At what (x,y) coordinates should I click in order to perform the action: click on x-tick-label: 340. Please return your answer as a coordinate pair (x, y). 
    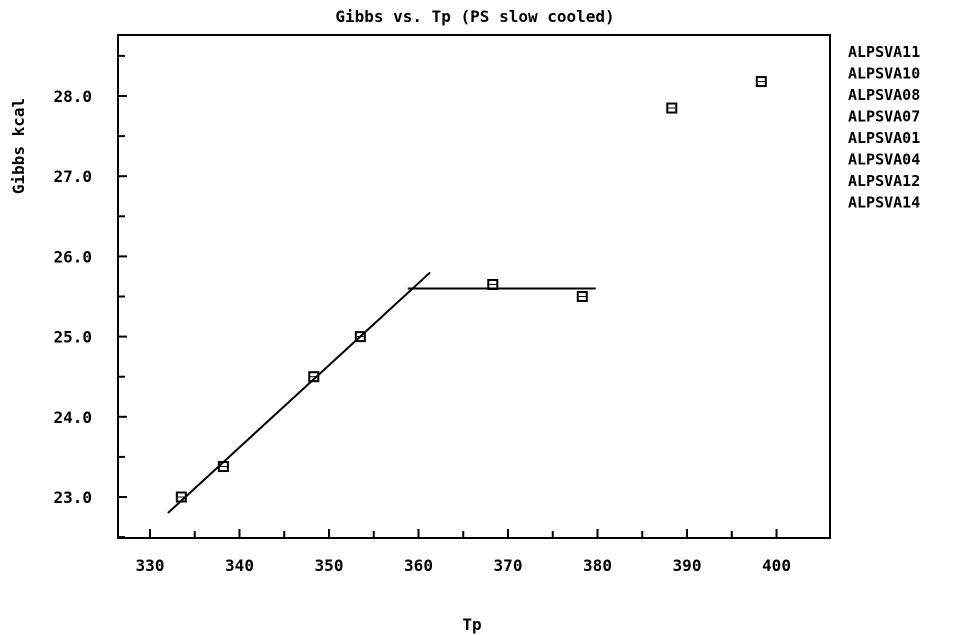
    Looking at the image, I should click on (239, 565).